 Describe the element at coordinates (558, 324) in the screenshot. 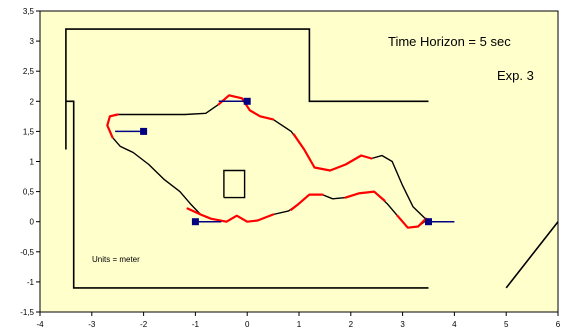

I see `x-tick-label: 6` at that location.